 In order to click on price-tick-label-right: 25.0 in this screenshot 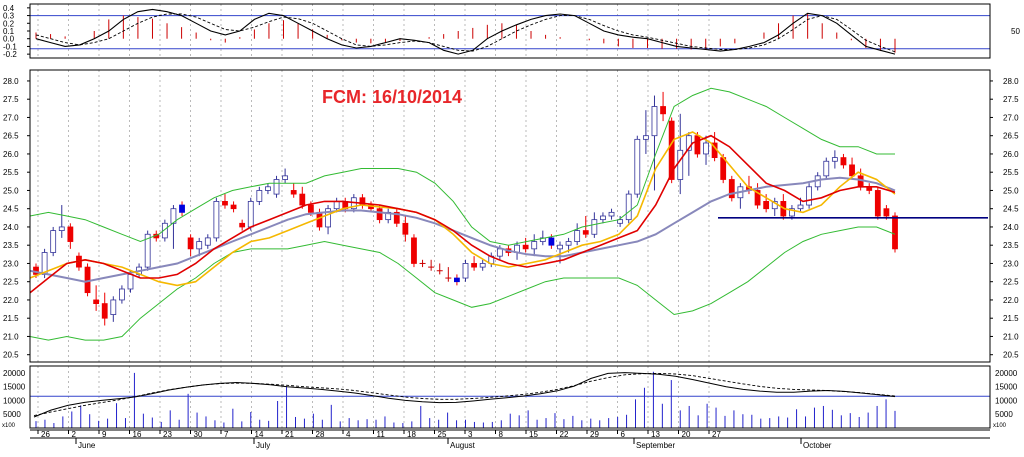, I will do `click(1011, 190)`.